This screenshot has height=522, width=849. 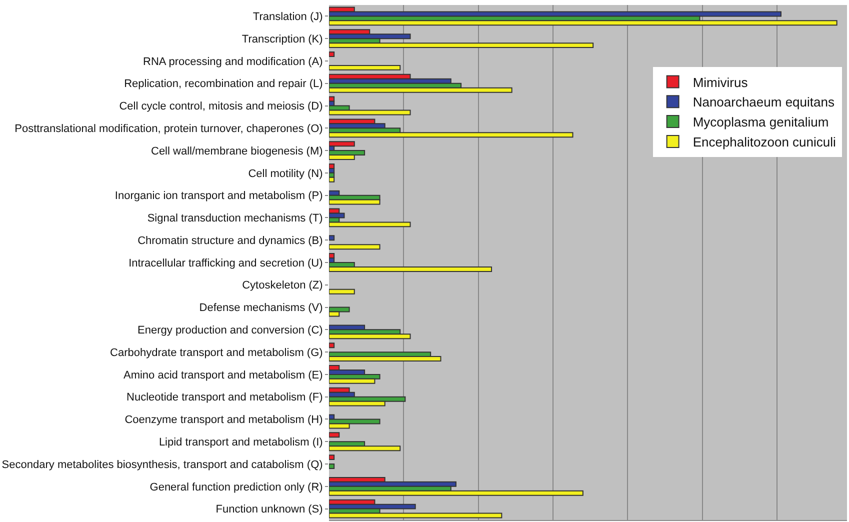 I want to click on y-tick-label: Amino acid transport and metabolism (E), so click(x=223, y=375).